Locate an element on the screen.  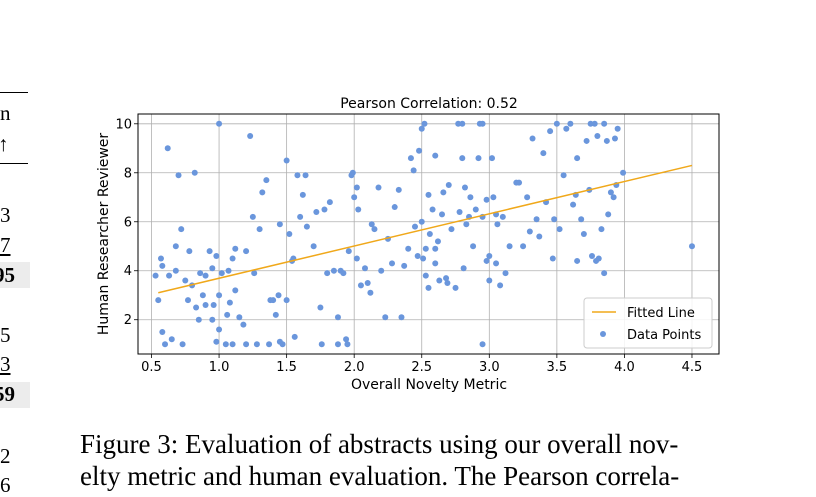
legend-label: Data Points is located at coordinates (664, 335).